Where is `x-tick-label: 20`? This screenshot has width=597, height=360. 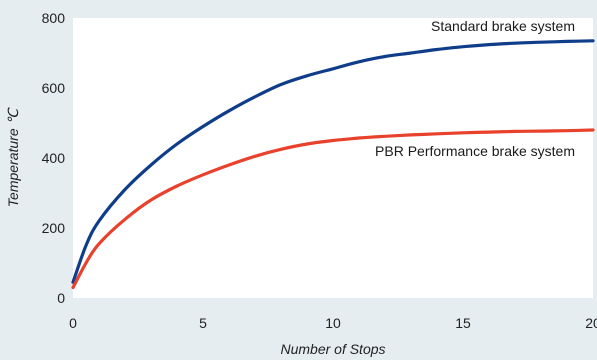 x-tick-label: 20 is located at coordinates (591, 323).